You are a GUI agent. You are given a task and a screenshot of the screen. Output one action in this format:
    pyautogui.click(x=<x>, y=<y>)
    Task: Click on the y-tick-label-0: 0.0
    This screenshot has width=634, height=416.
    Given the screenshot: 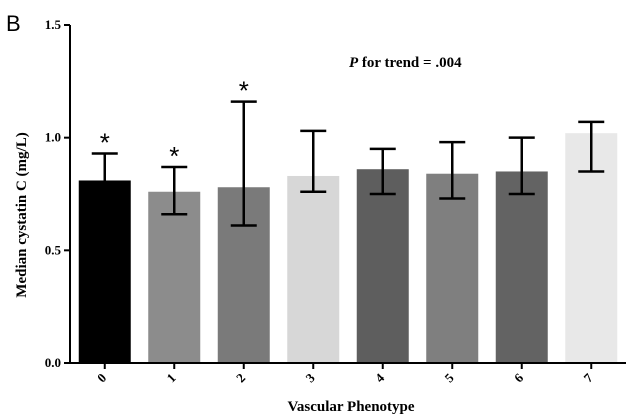 What is the action you would take?
    pyautogui.click(x=53, y=362)
    